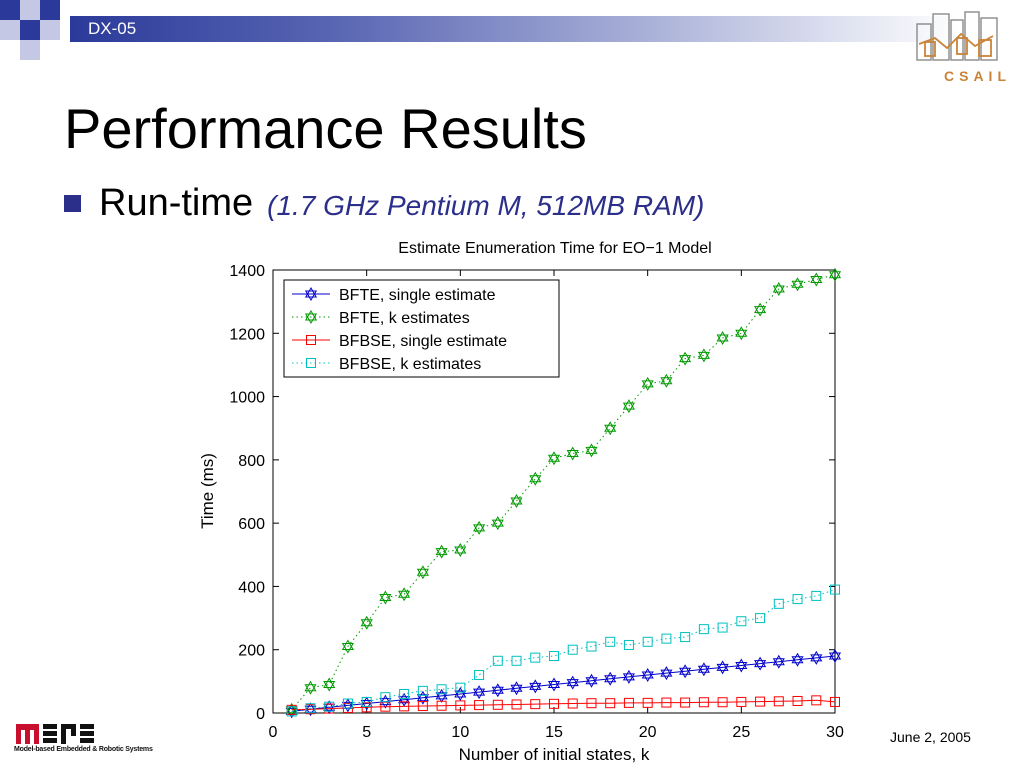 This screenshot has width=1024, height=768. What do you see at coordinates (554, 754) in the screenshot?
I see `x-axis-label: Number of initial states, k` at bounding box center [554, 754].